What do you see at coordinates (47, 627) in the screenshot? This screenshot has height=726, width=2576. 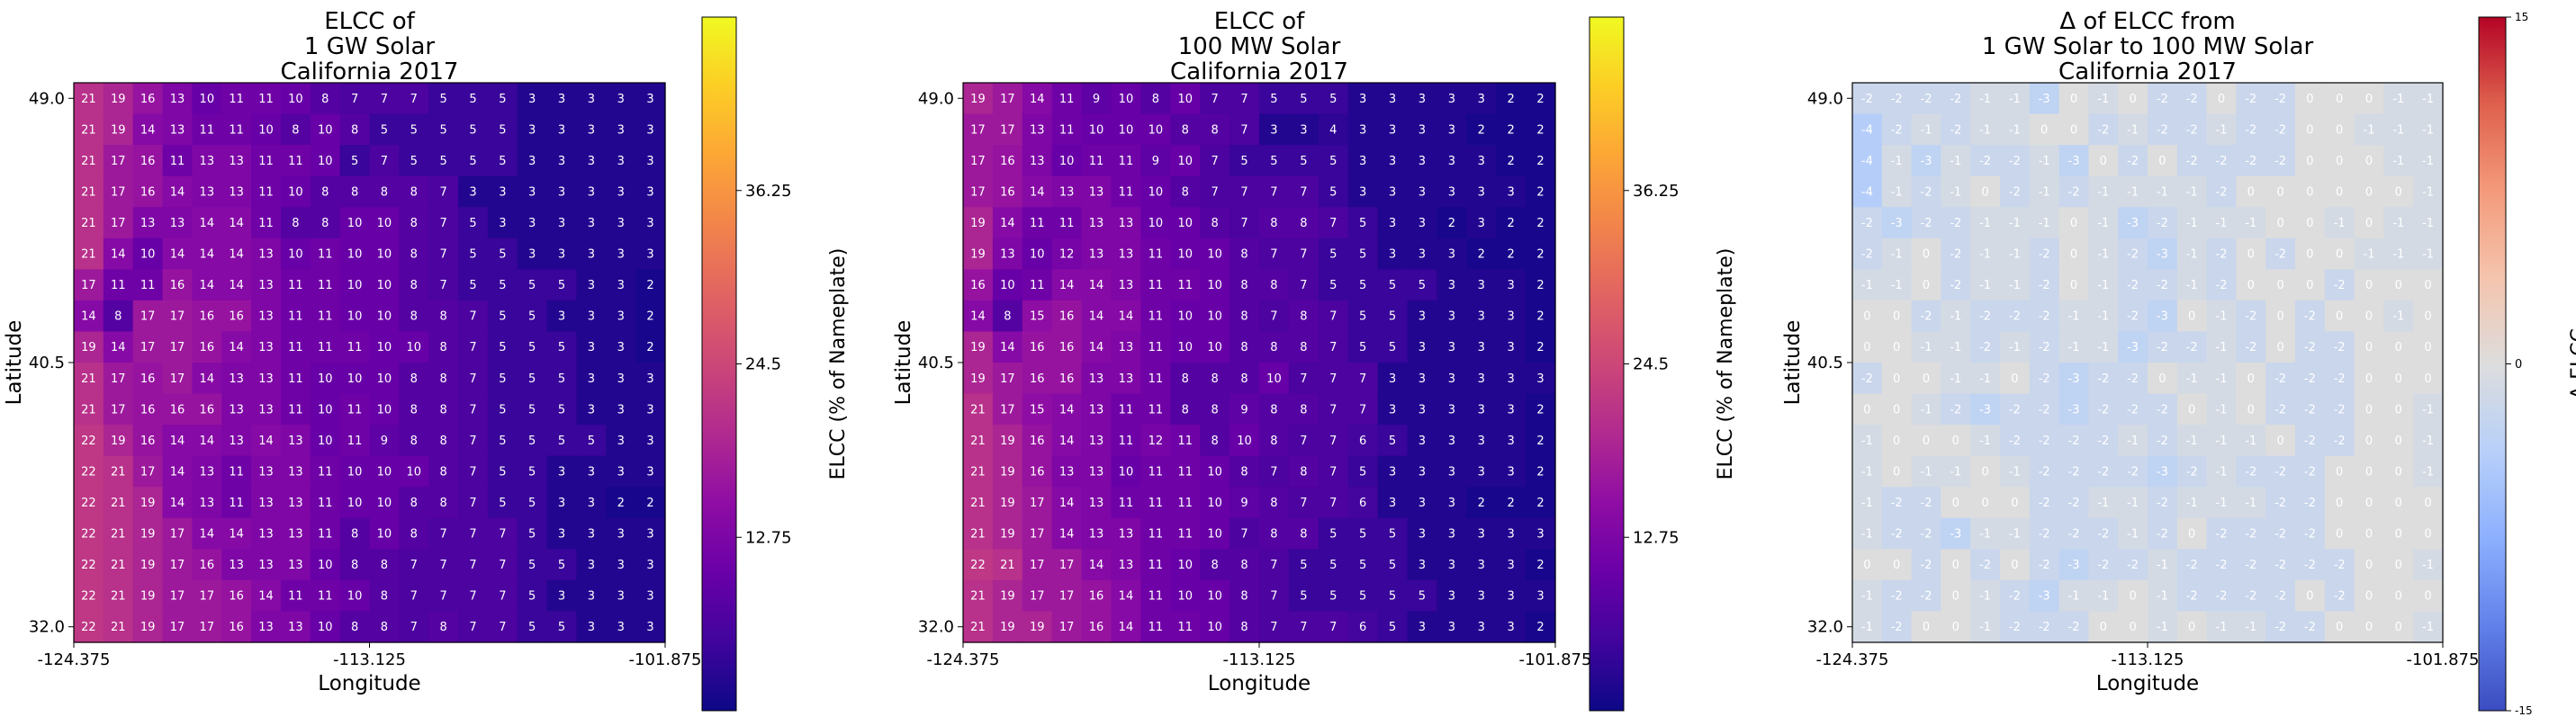 I see `y-tick-label: 32.0` at bounding box center [47, 627].